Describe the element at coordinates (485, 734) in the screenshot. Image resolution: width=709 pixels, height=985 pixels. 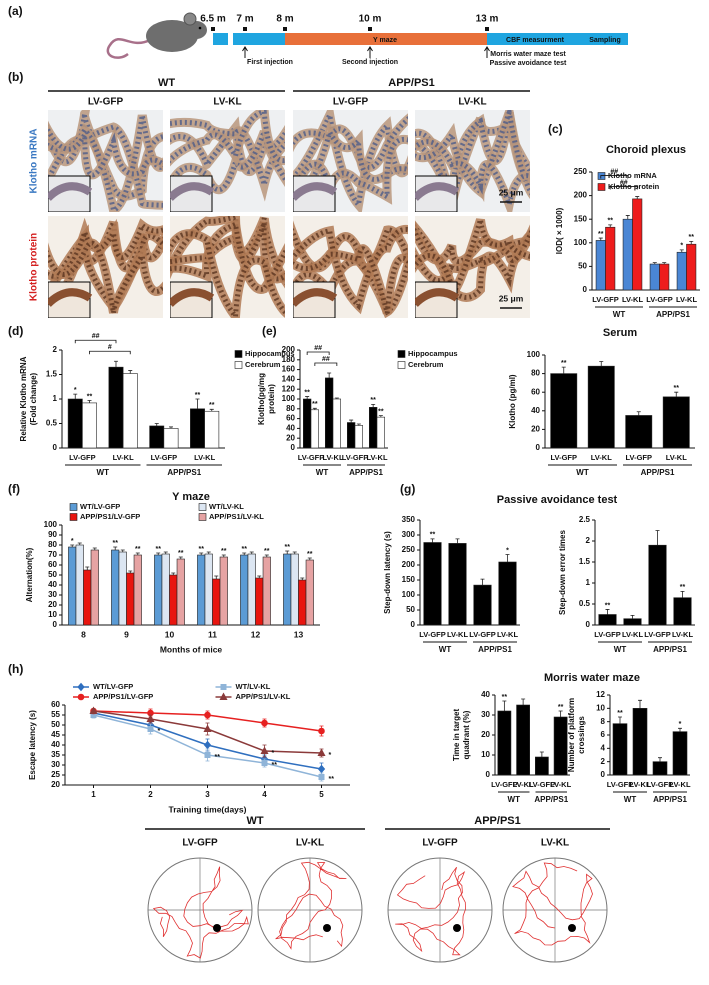
I see `y-tick-label: 20` at that location.